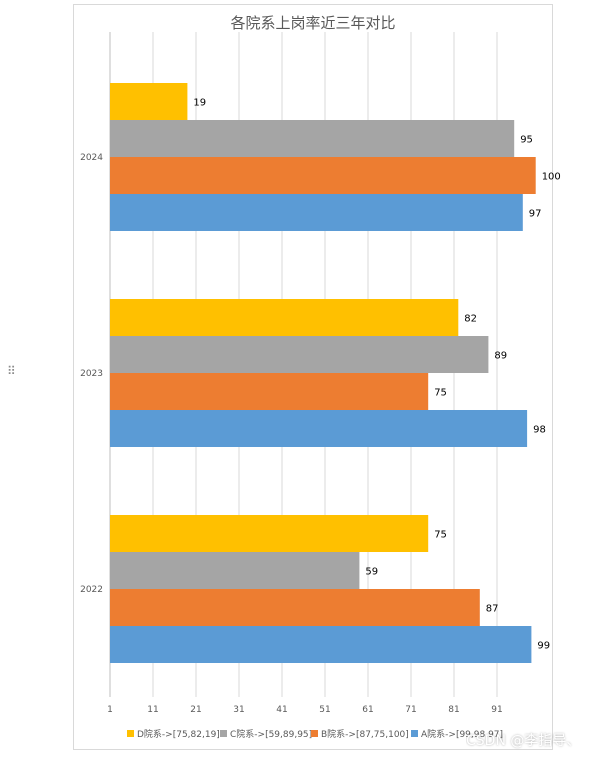 The width and height of the screenshot is (606, 759). Describe the element at coordinates (313, 23) in the screenshot. I see `chart-title: 各院系上岗率近三年对比` at that location.